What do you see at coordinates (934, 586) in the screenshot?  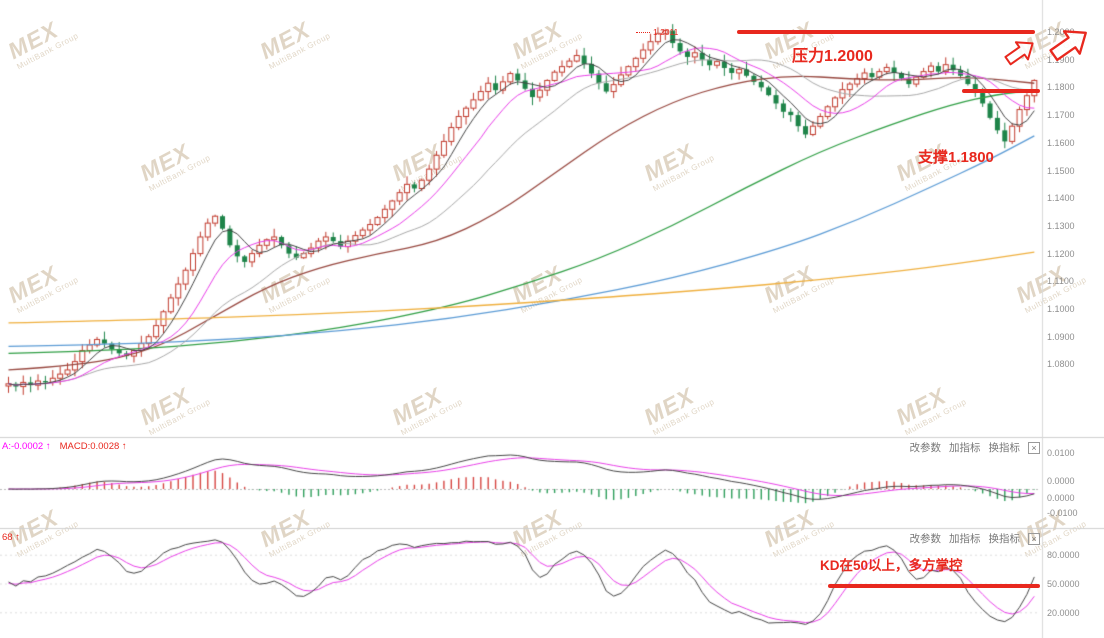 I see `kd-level-line` at bounding box center [934, 586].